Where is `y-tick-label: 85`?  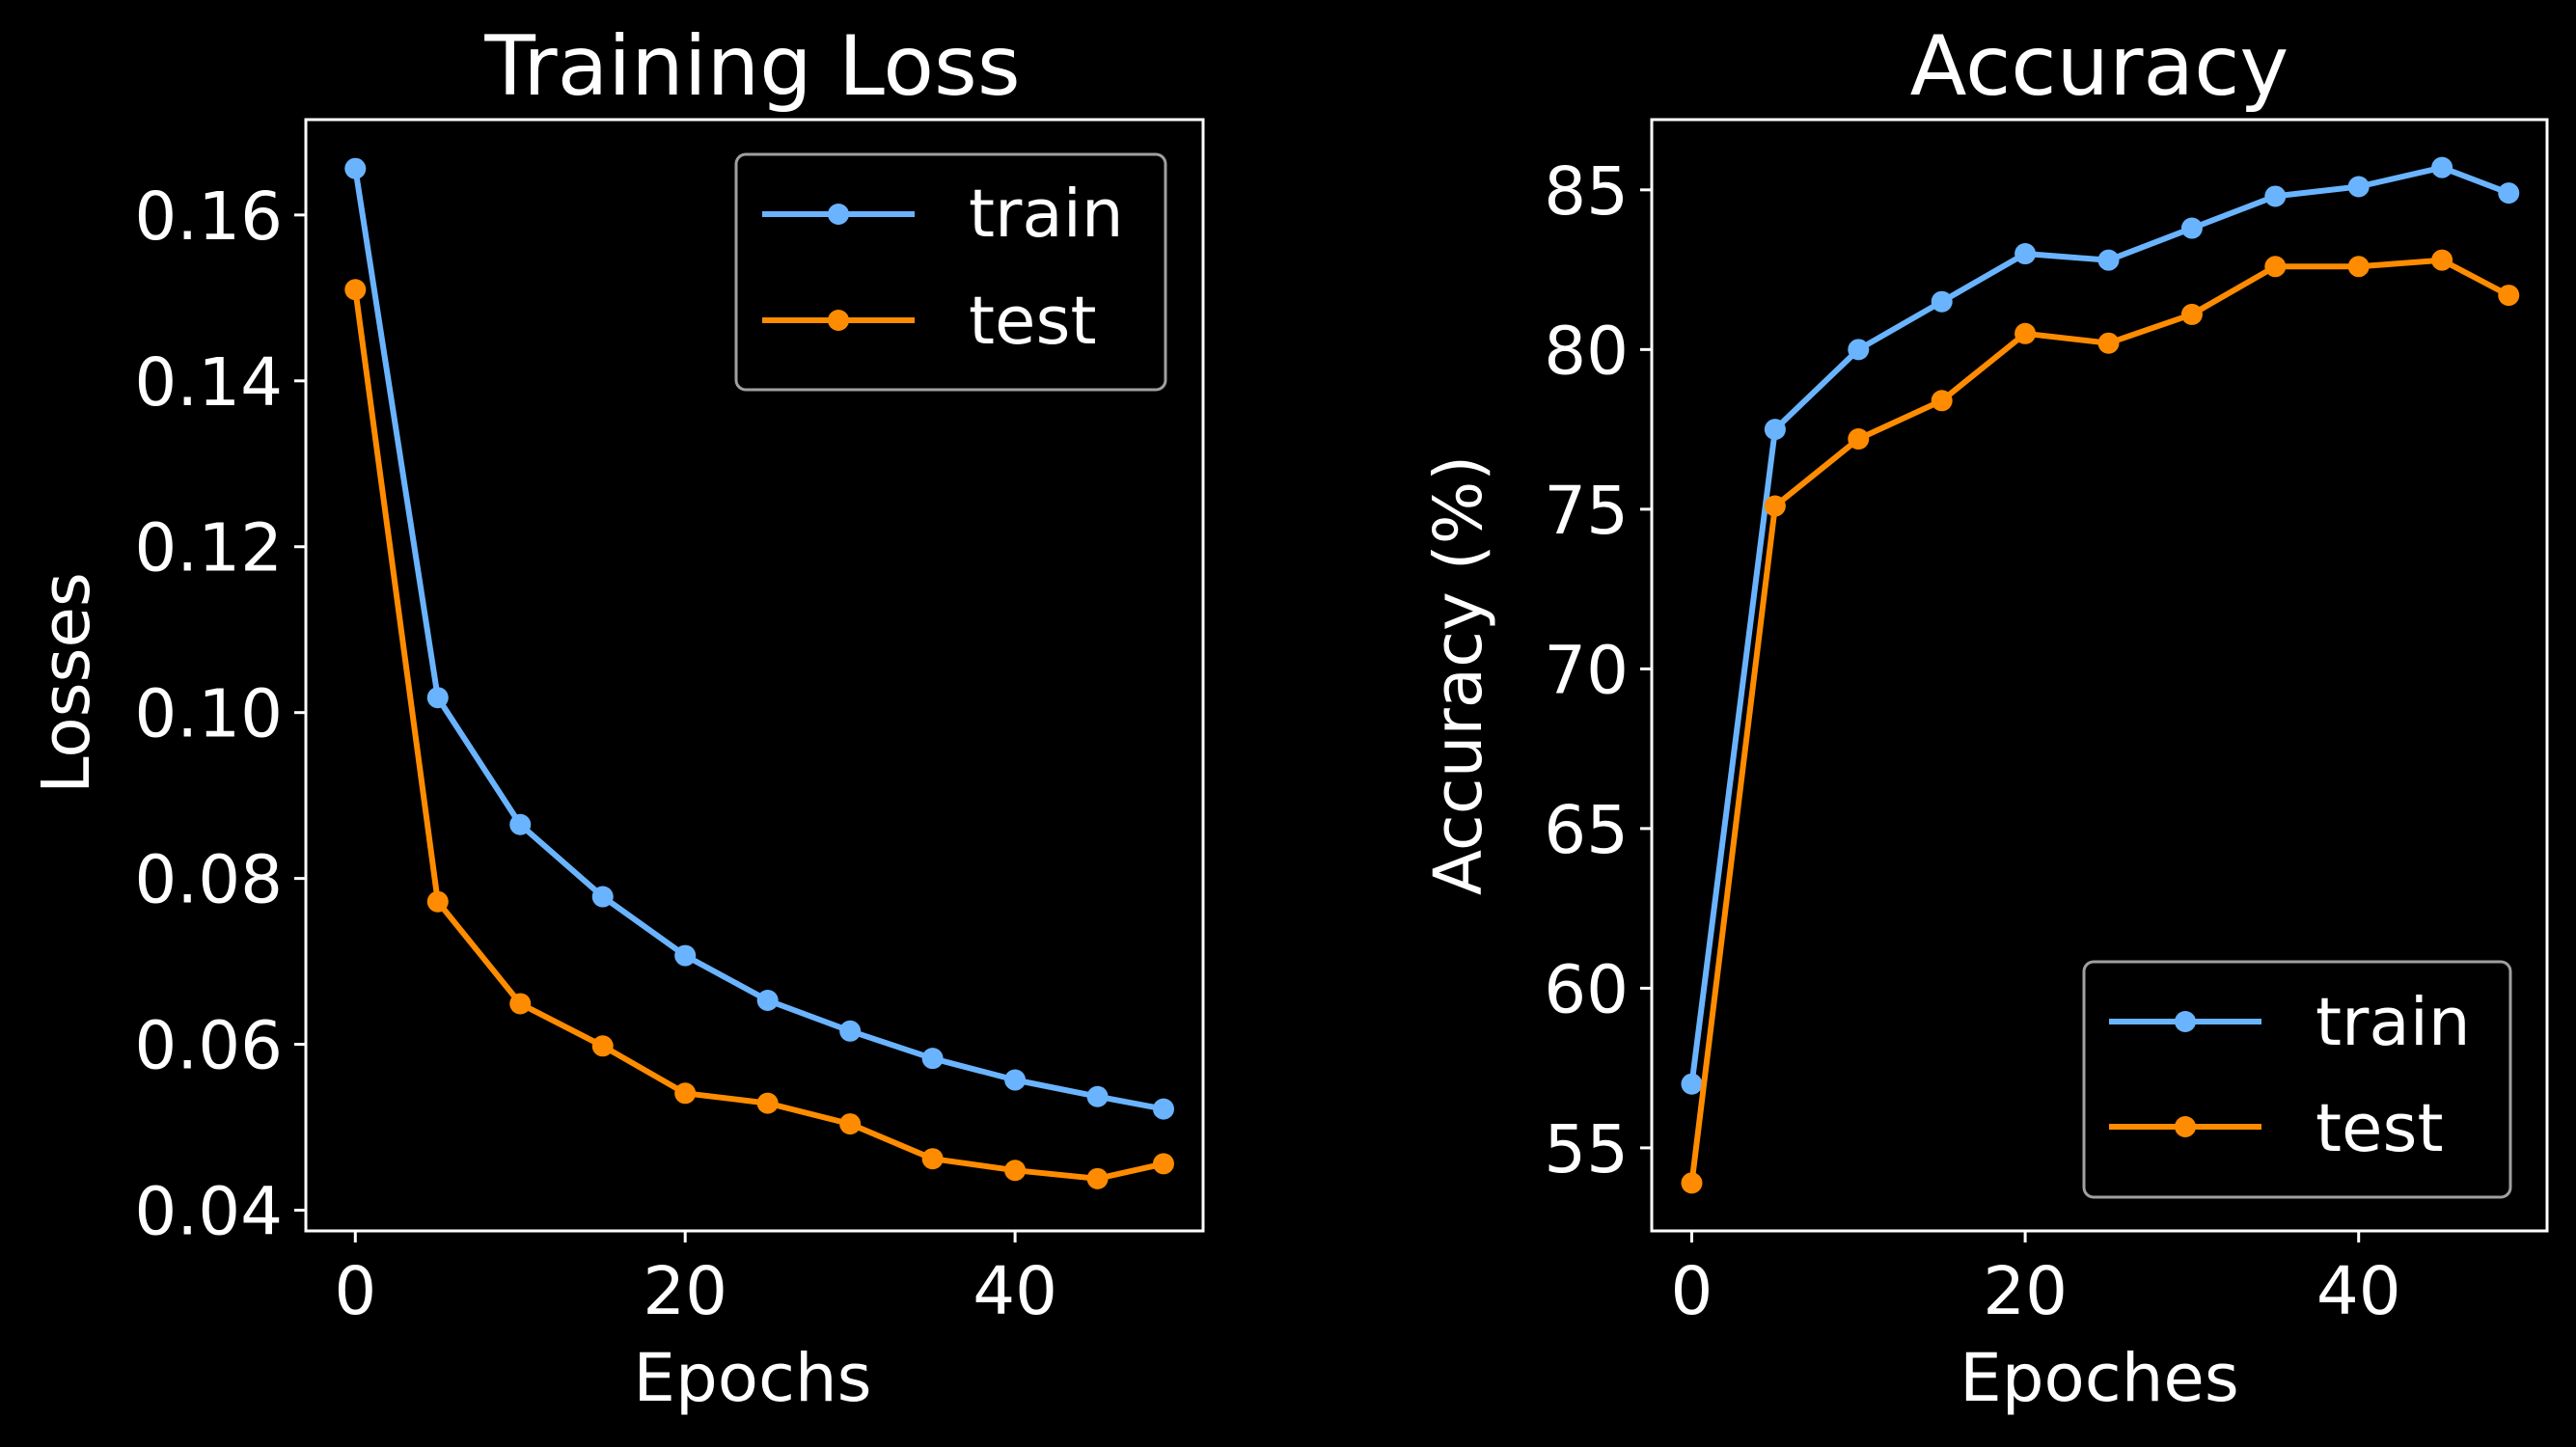
y-tick-label: 85 is located at coordinates (1587, 192).